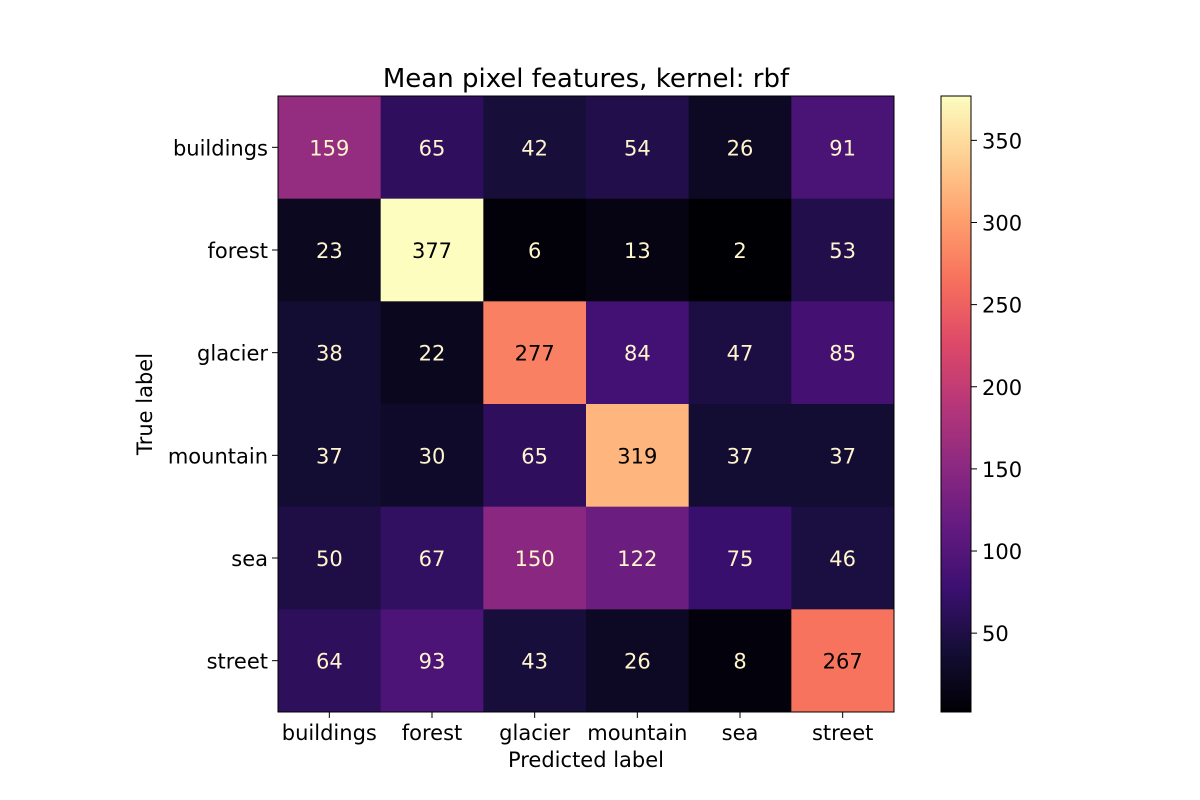 The height and width of the screenshot is (800, 1200). What do you see at coordinates (1002, 552) in the screenshot?
I see `colorbar-tick-label: 100` at bounding box center [1002, 552].